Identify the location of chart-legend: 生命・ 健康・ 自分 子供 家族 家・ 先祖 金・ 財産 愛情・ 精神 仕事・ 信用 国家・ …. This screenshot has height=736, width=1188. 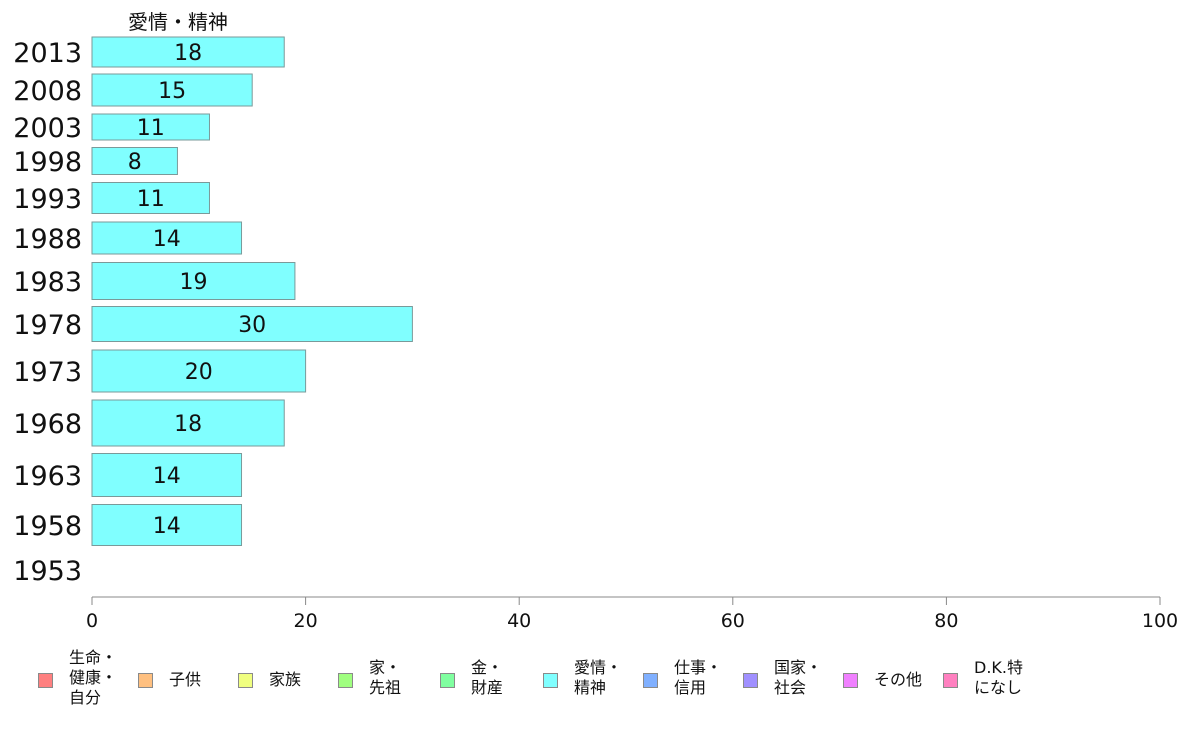
(608, 683).